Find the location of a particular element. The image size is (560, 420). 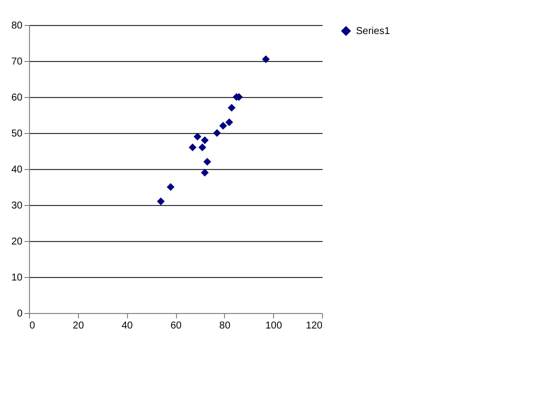

x-tick-label: 0 is located at coordinates (33, 326).